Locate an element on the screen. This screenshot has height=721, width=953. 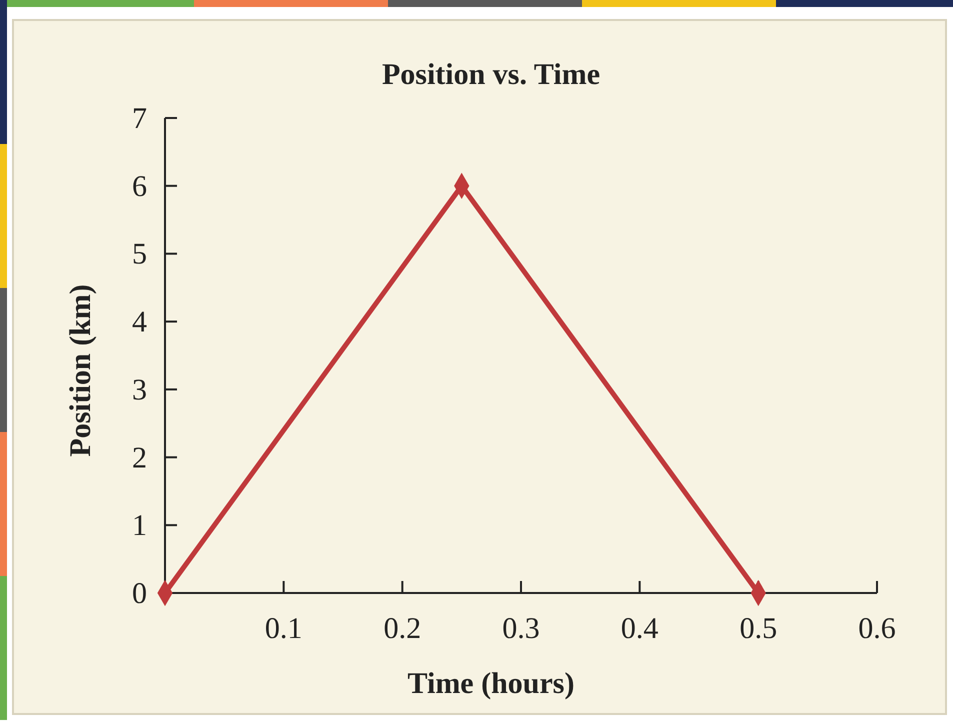
x-tick-label: 0.6 is located at coordinates (877, 628).